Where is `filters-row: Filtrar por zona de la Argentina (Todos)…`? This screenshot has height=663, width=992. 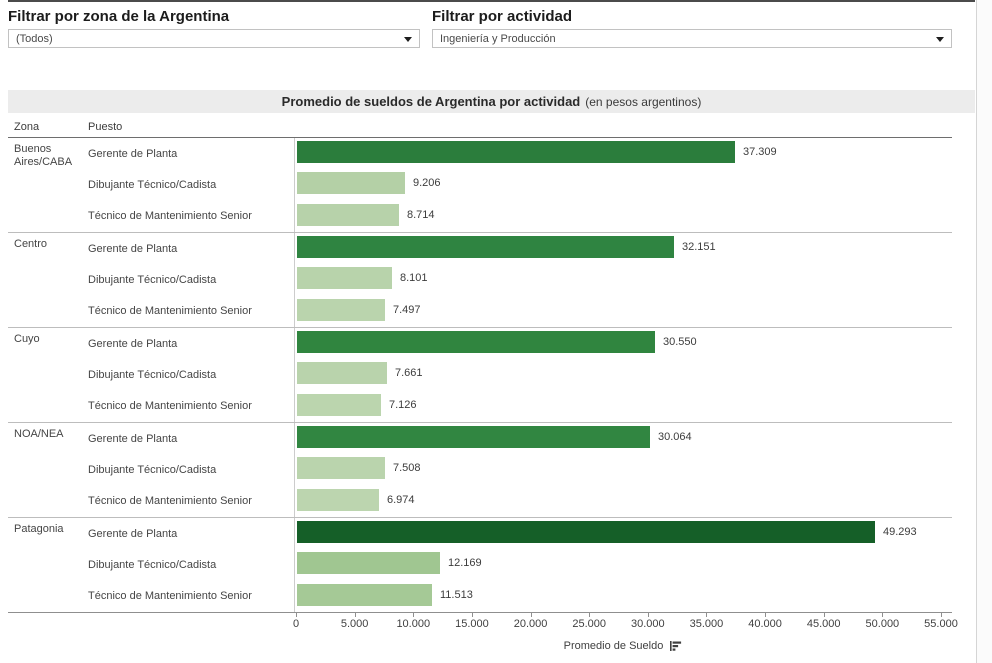 filters-row: Filtrar por zona de la Argentina (Todos)… is located at coordinates (491, 27).